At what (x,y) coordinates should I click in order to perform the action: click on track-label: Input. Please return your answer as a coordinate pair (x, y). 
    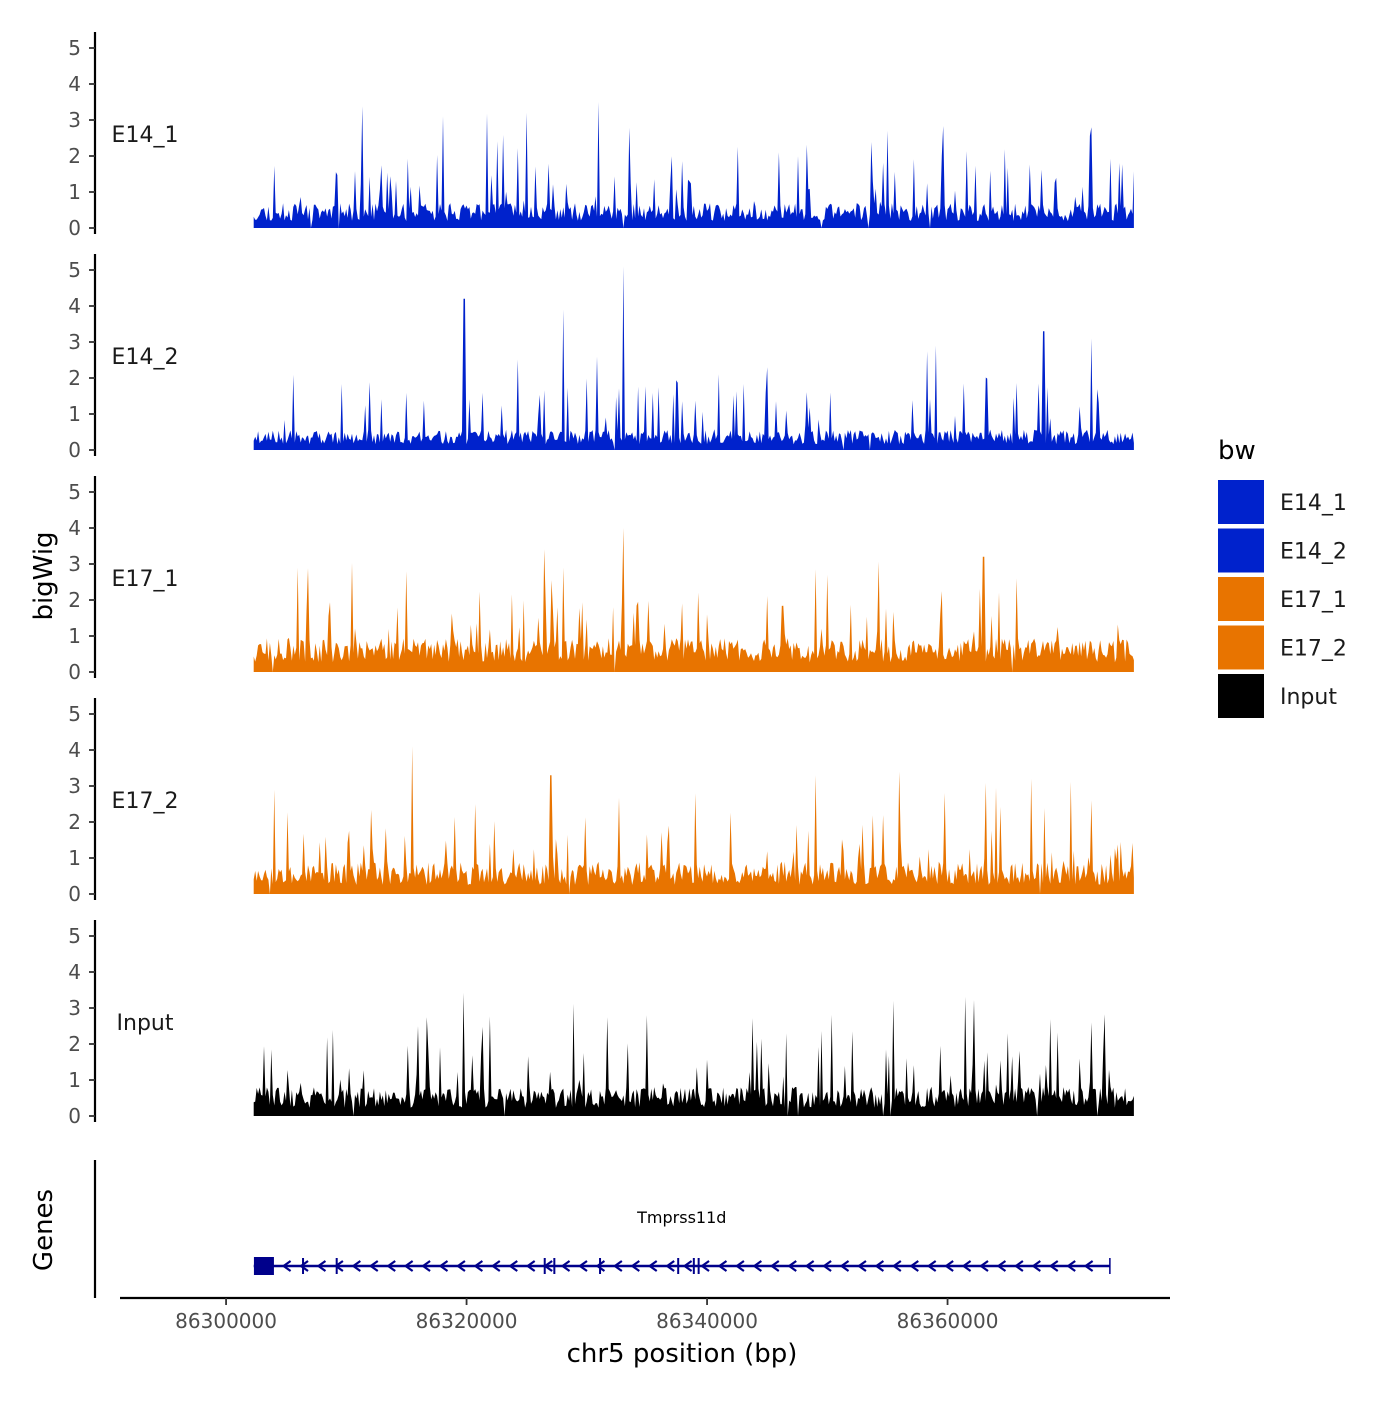
    Looking at the image, I should click on (145, 1023).